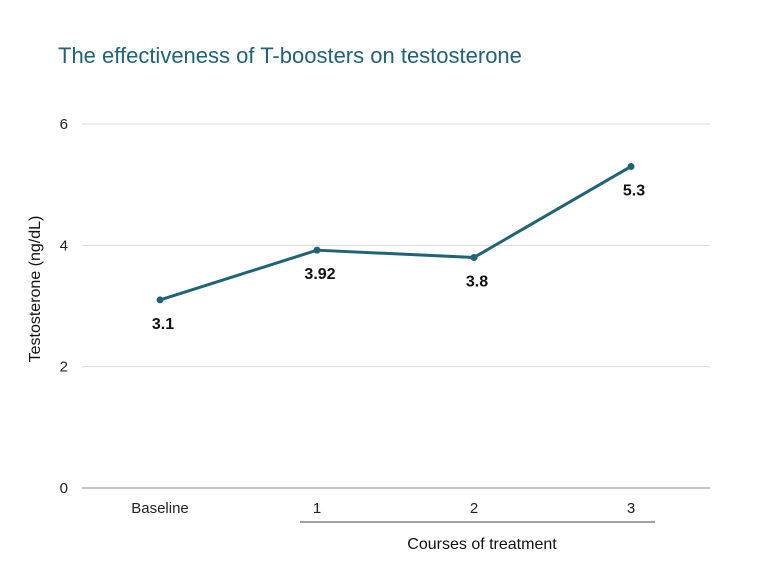 The width and height of the screenshot is (768, 576). What do you see at coordinates (631, 508) in the screenshot?
I see `x-tick-label: 3` at bounding box center [631, 508].